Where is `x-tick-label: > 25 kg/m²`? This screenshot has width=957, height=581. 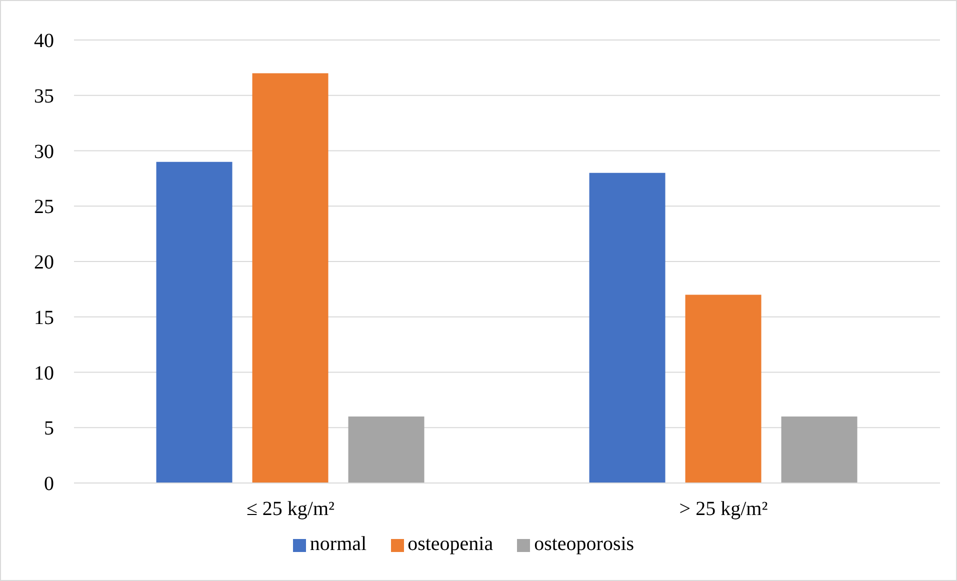
x-tick-label: > 25 kg/m² is located at coordinates (723, 509).